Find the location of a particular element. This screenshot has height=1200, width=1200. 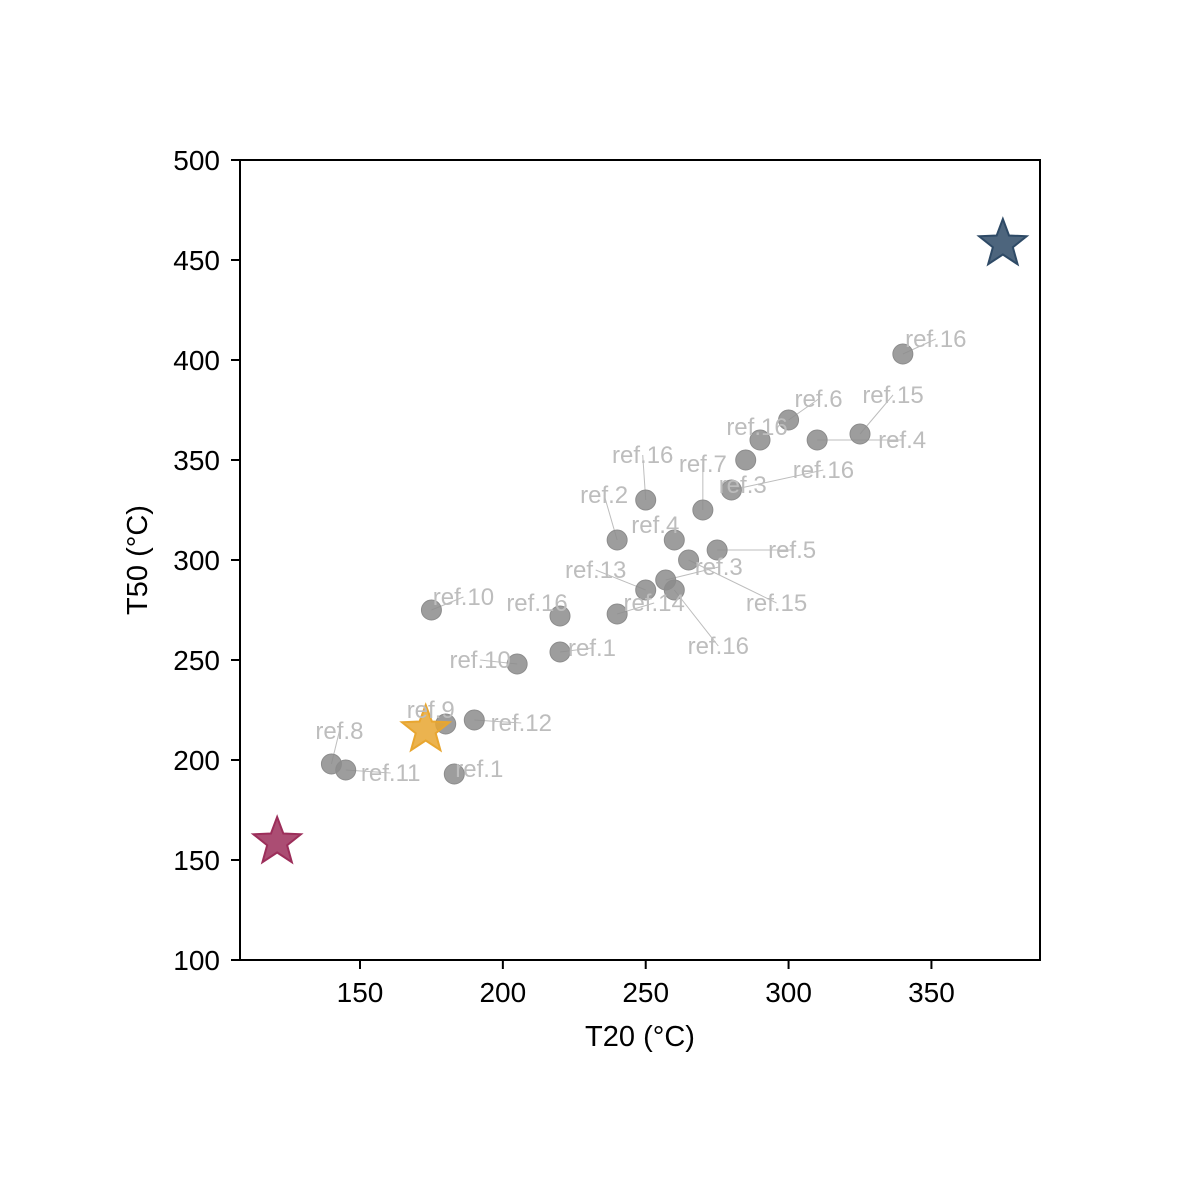

x-tick-label: 350 is located at coordinates (931, 992).